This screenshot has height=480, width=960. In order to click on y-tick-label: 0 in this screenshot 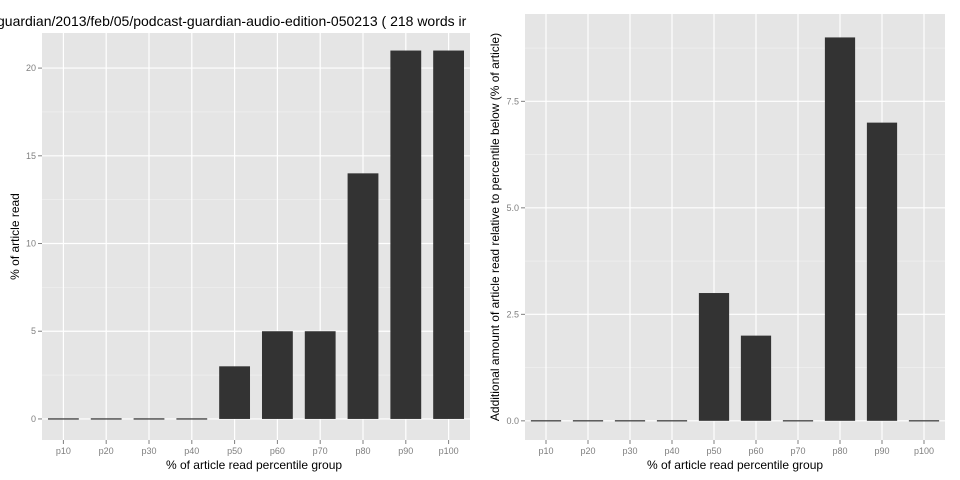, I will do `click(33, 419)`.